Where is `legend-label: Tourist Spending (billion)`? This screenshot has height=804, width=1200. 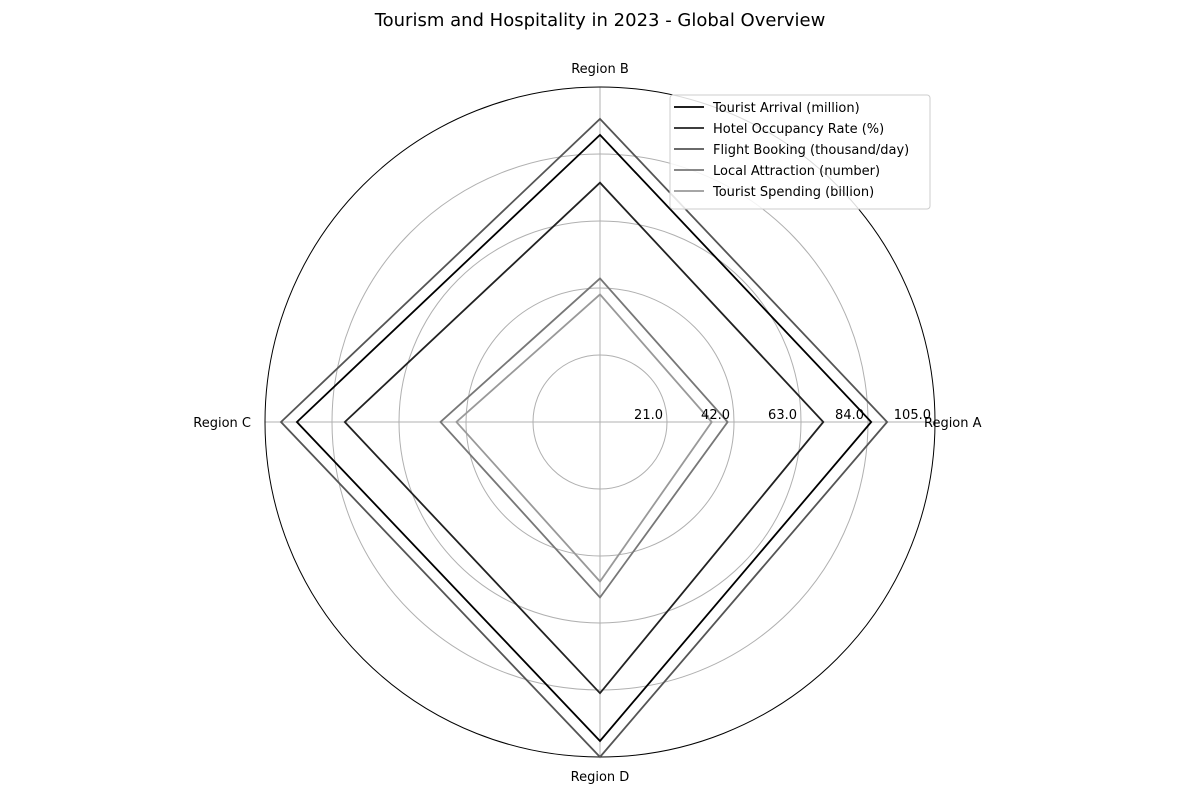 legend-label: Tourist Spending (billion) is located at coordinates (793, 192).